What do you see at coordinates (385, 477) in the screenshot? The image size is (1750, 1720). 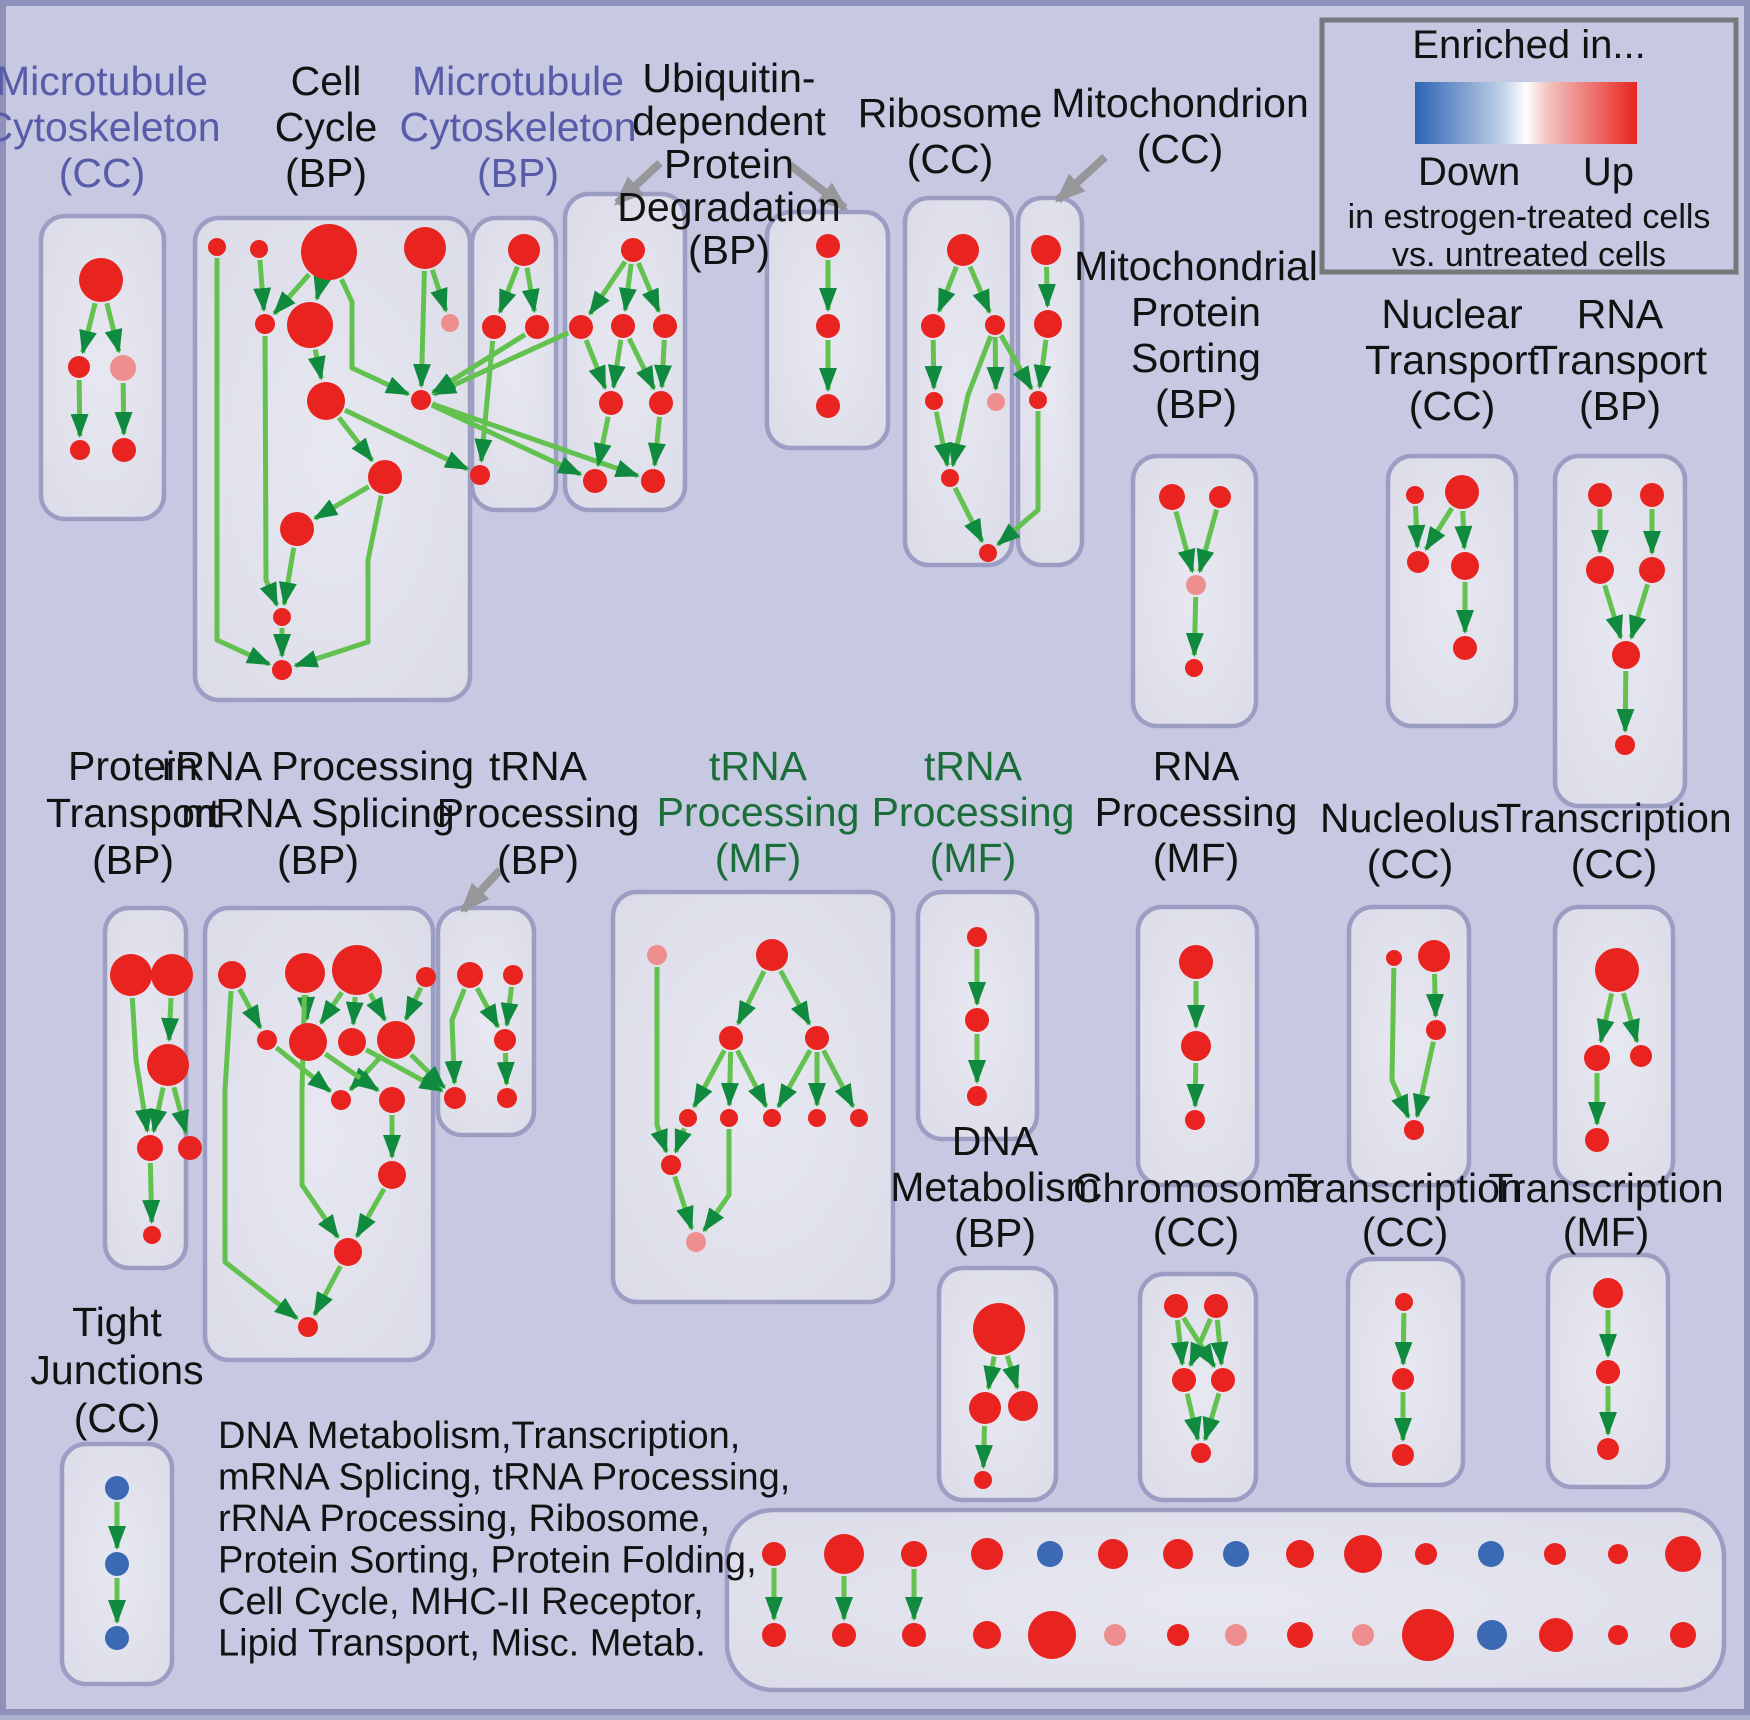 I see `node-J` at bounding box center [385, 477].